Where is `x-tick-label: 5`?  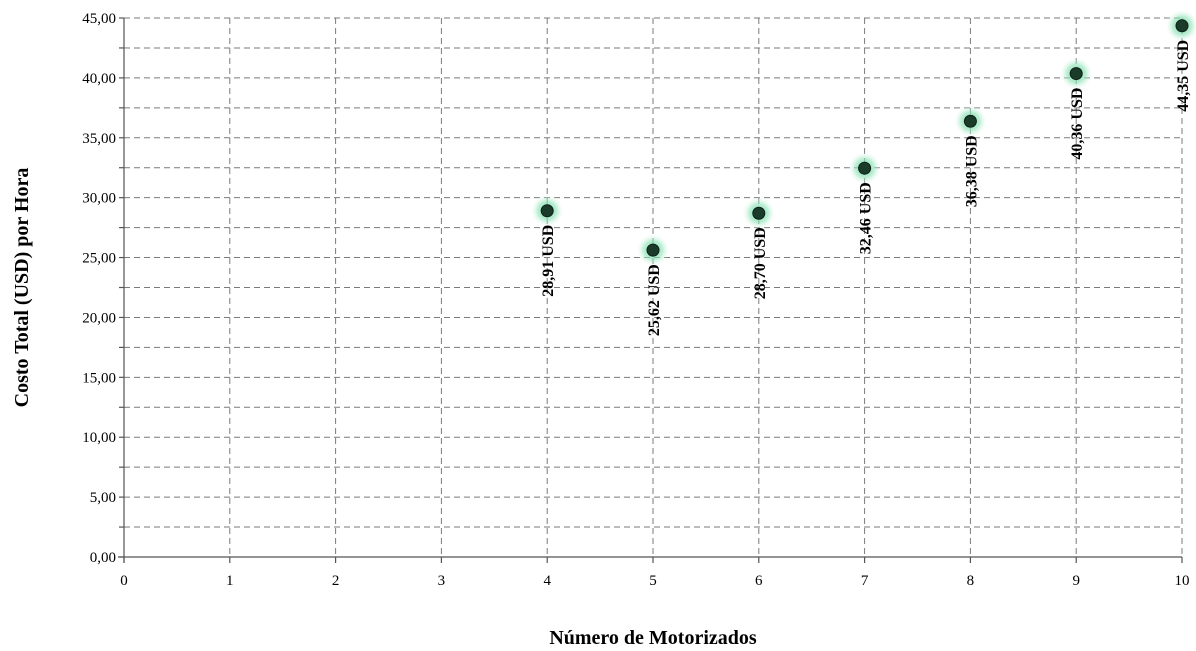 x-tick-label: 5 is located at coordinates (653, 581).